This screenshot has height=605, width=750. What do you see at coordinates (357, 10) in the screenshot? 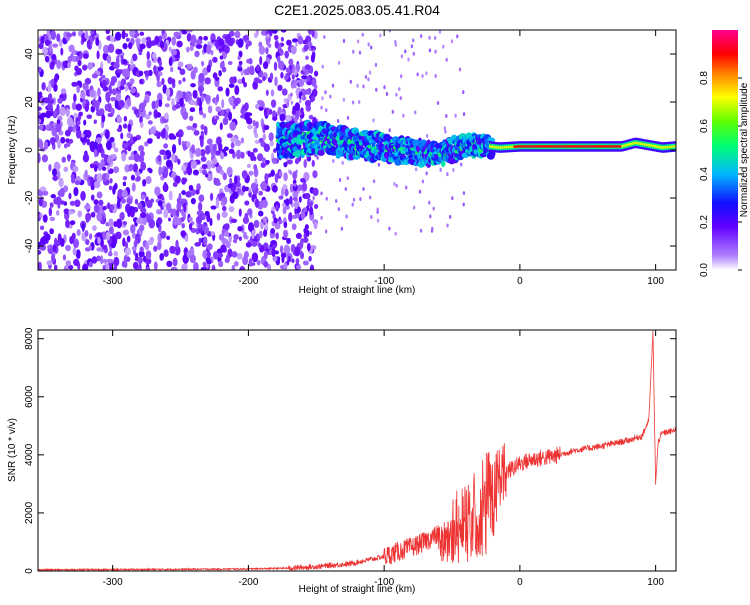
I see `figure-title: C2E1.2025.083.05.41.R04` at bounding box center [357, 10].